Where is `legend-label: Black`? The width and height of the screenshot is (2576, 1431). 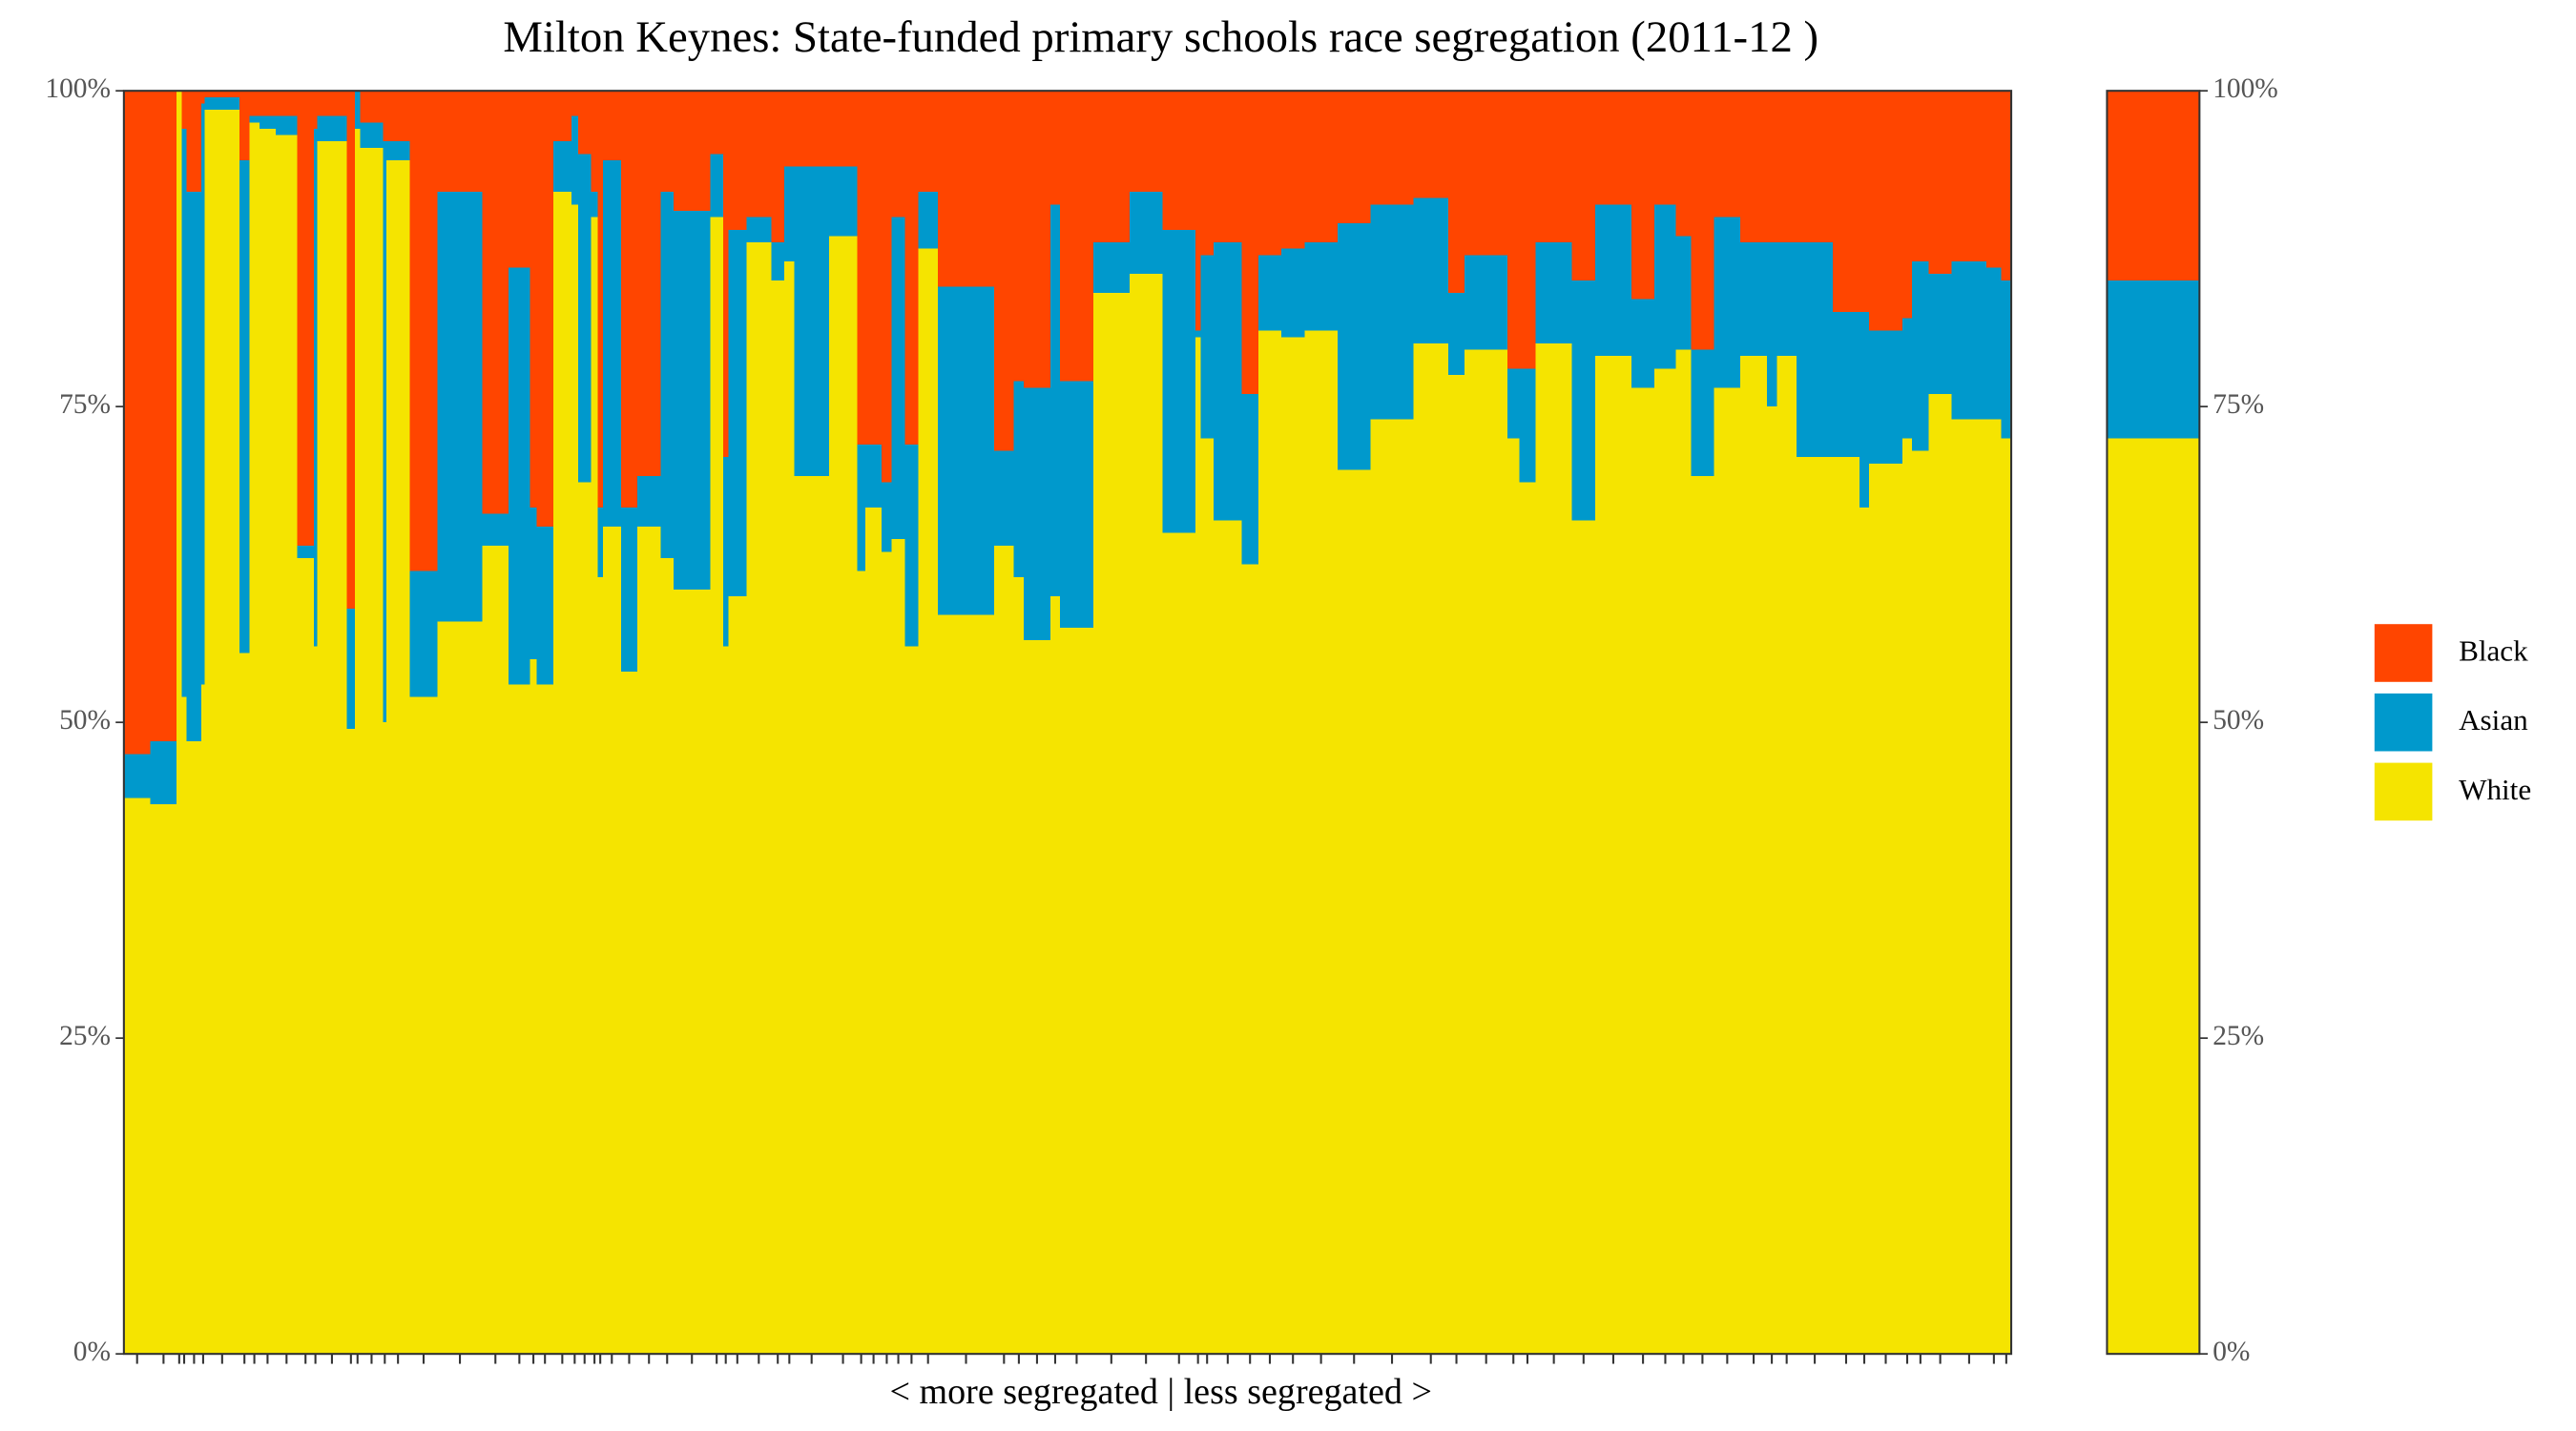 legend-label: Black is located at coordinates (2493, 651).